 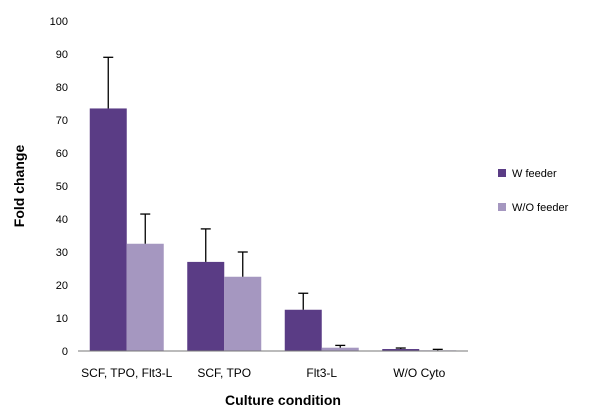 What do you see at coordinates (224, 373) in the screenshot?
I see `x-category-label: SCF, TPO` at bounding box center [224, 373].